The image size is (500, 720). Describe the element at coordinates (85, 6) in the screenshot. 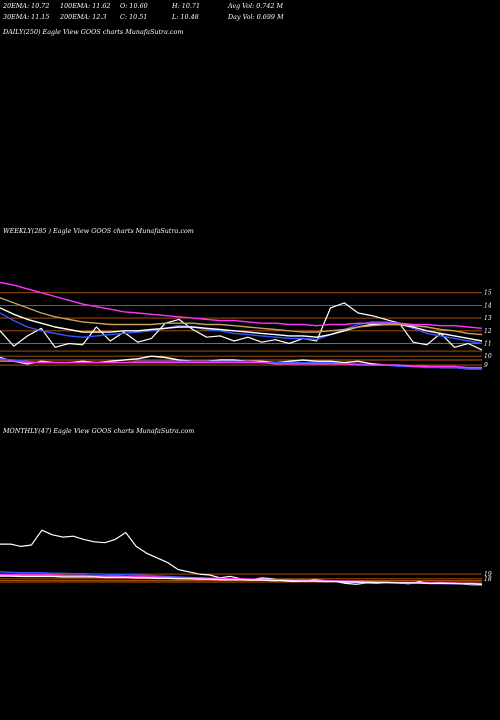

I see `ema100-readout: 100EMA: 11.62` at that location.